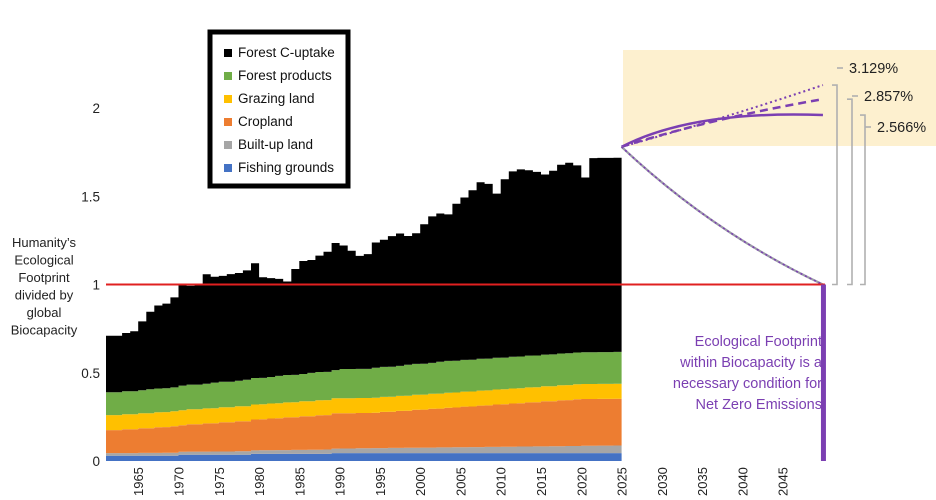  What do you see at coordinates (44, 312) in the screenshot?
I see `y-label-line-4: global` at bounding box center [44, 312].